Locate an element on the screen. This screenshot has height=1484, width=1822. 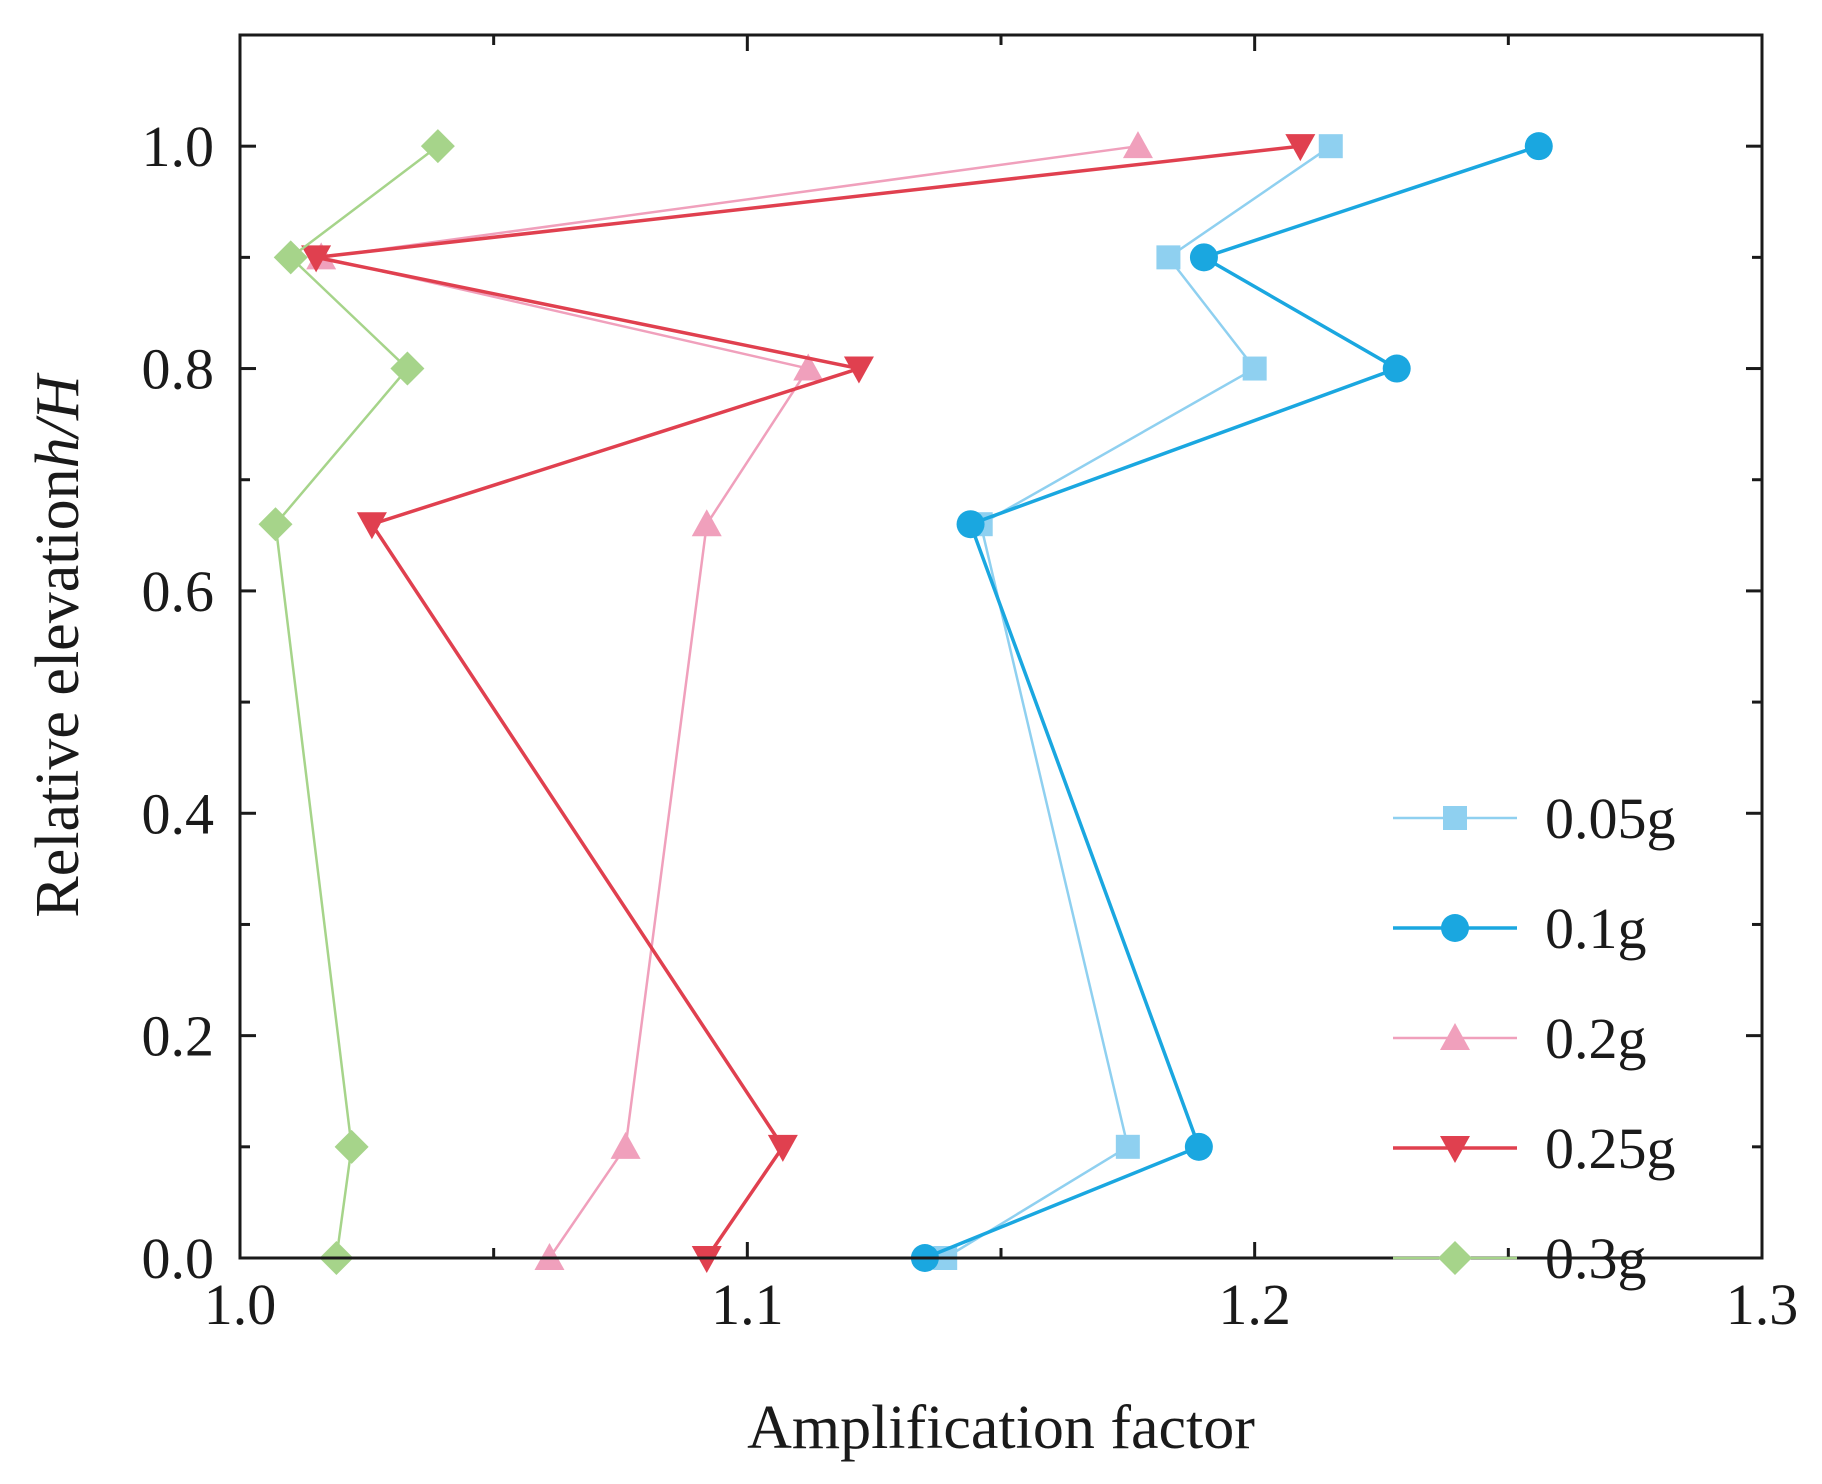
x-tick-label: 1.2 is located at coordinates (1254, 1304).